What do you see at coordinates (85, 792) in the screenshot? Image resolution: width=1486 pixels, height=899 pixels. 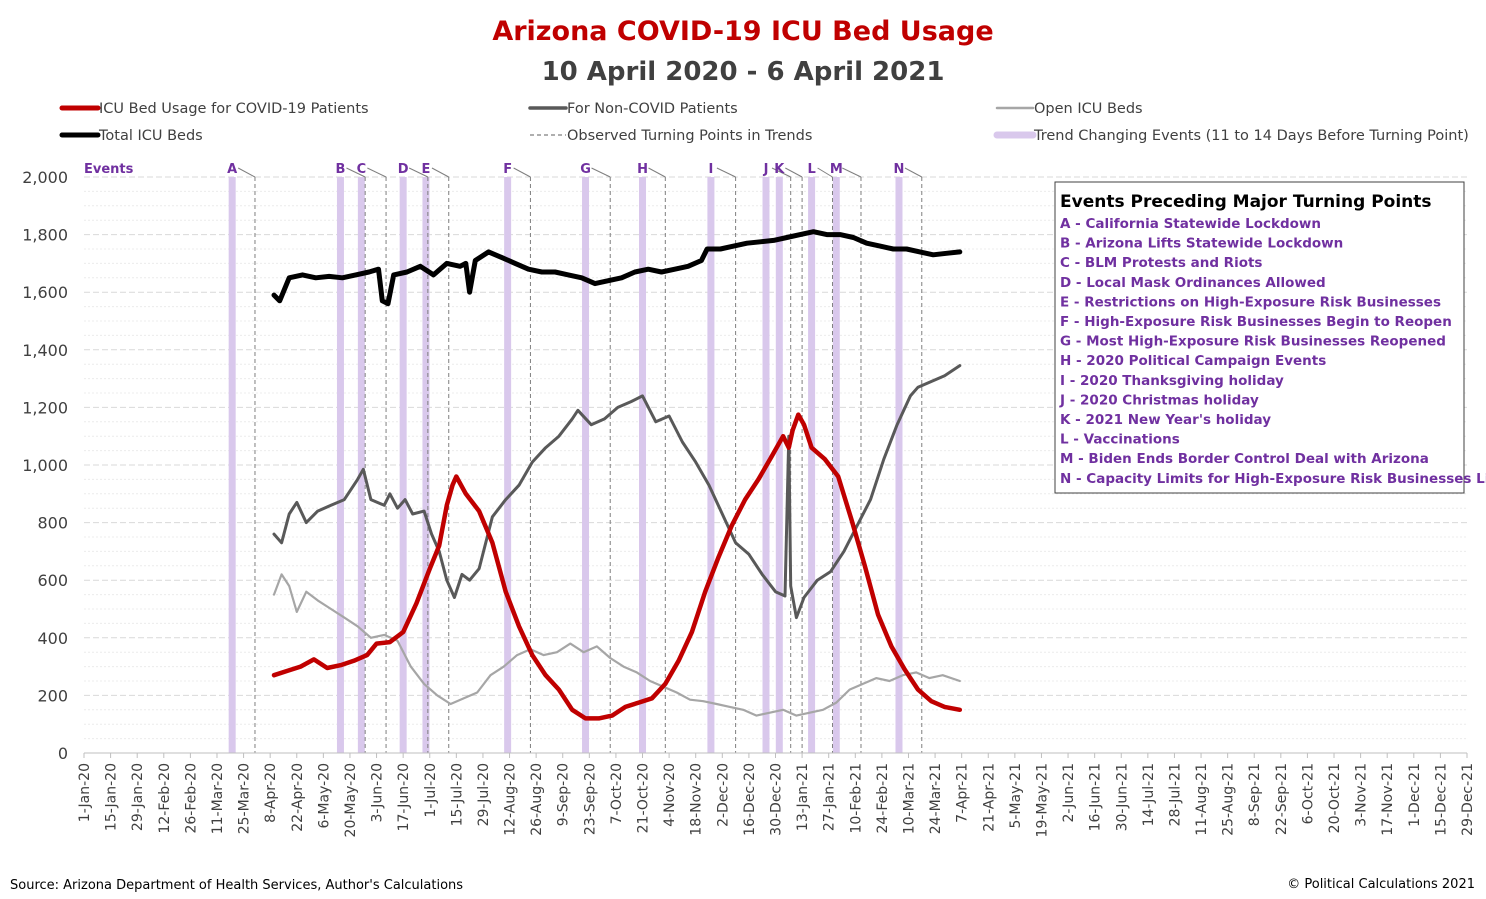 I see `x-tick-label: 1-Jan-20` at bounding box center [85, 792].